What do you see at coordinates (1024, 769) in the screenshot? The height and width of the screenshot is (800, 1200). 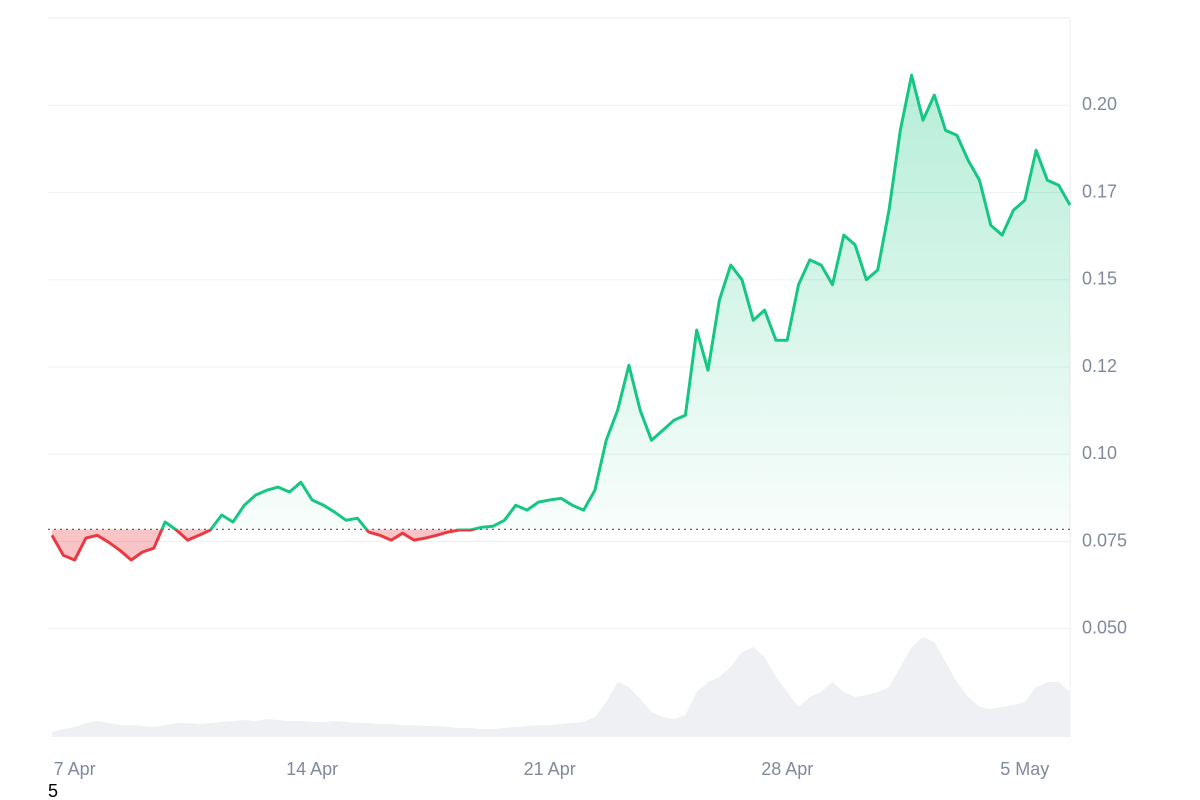 I see `x-tick-label: 5 May` at bounding box center [1024, 769].